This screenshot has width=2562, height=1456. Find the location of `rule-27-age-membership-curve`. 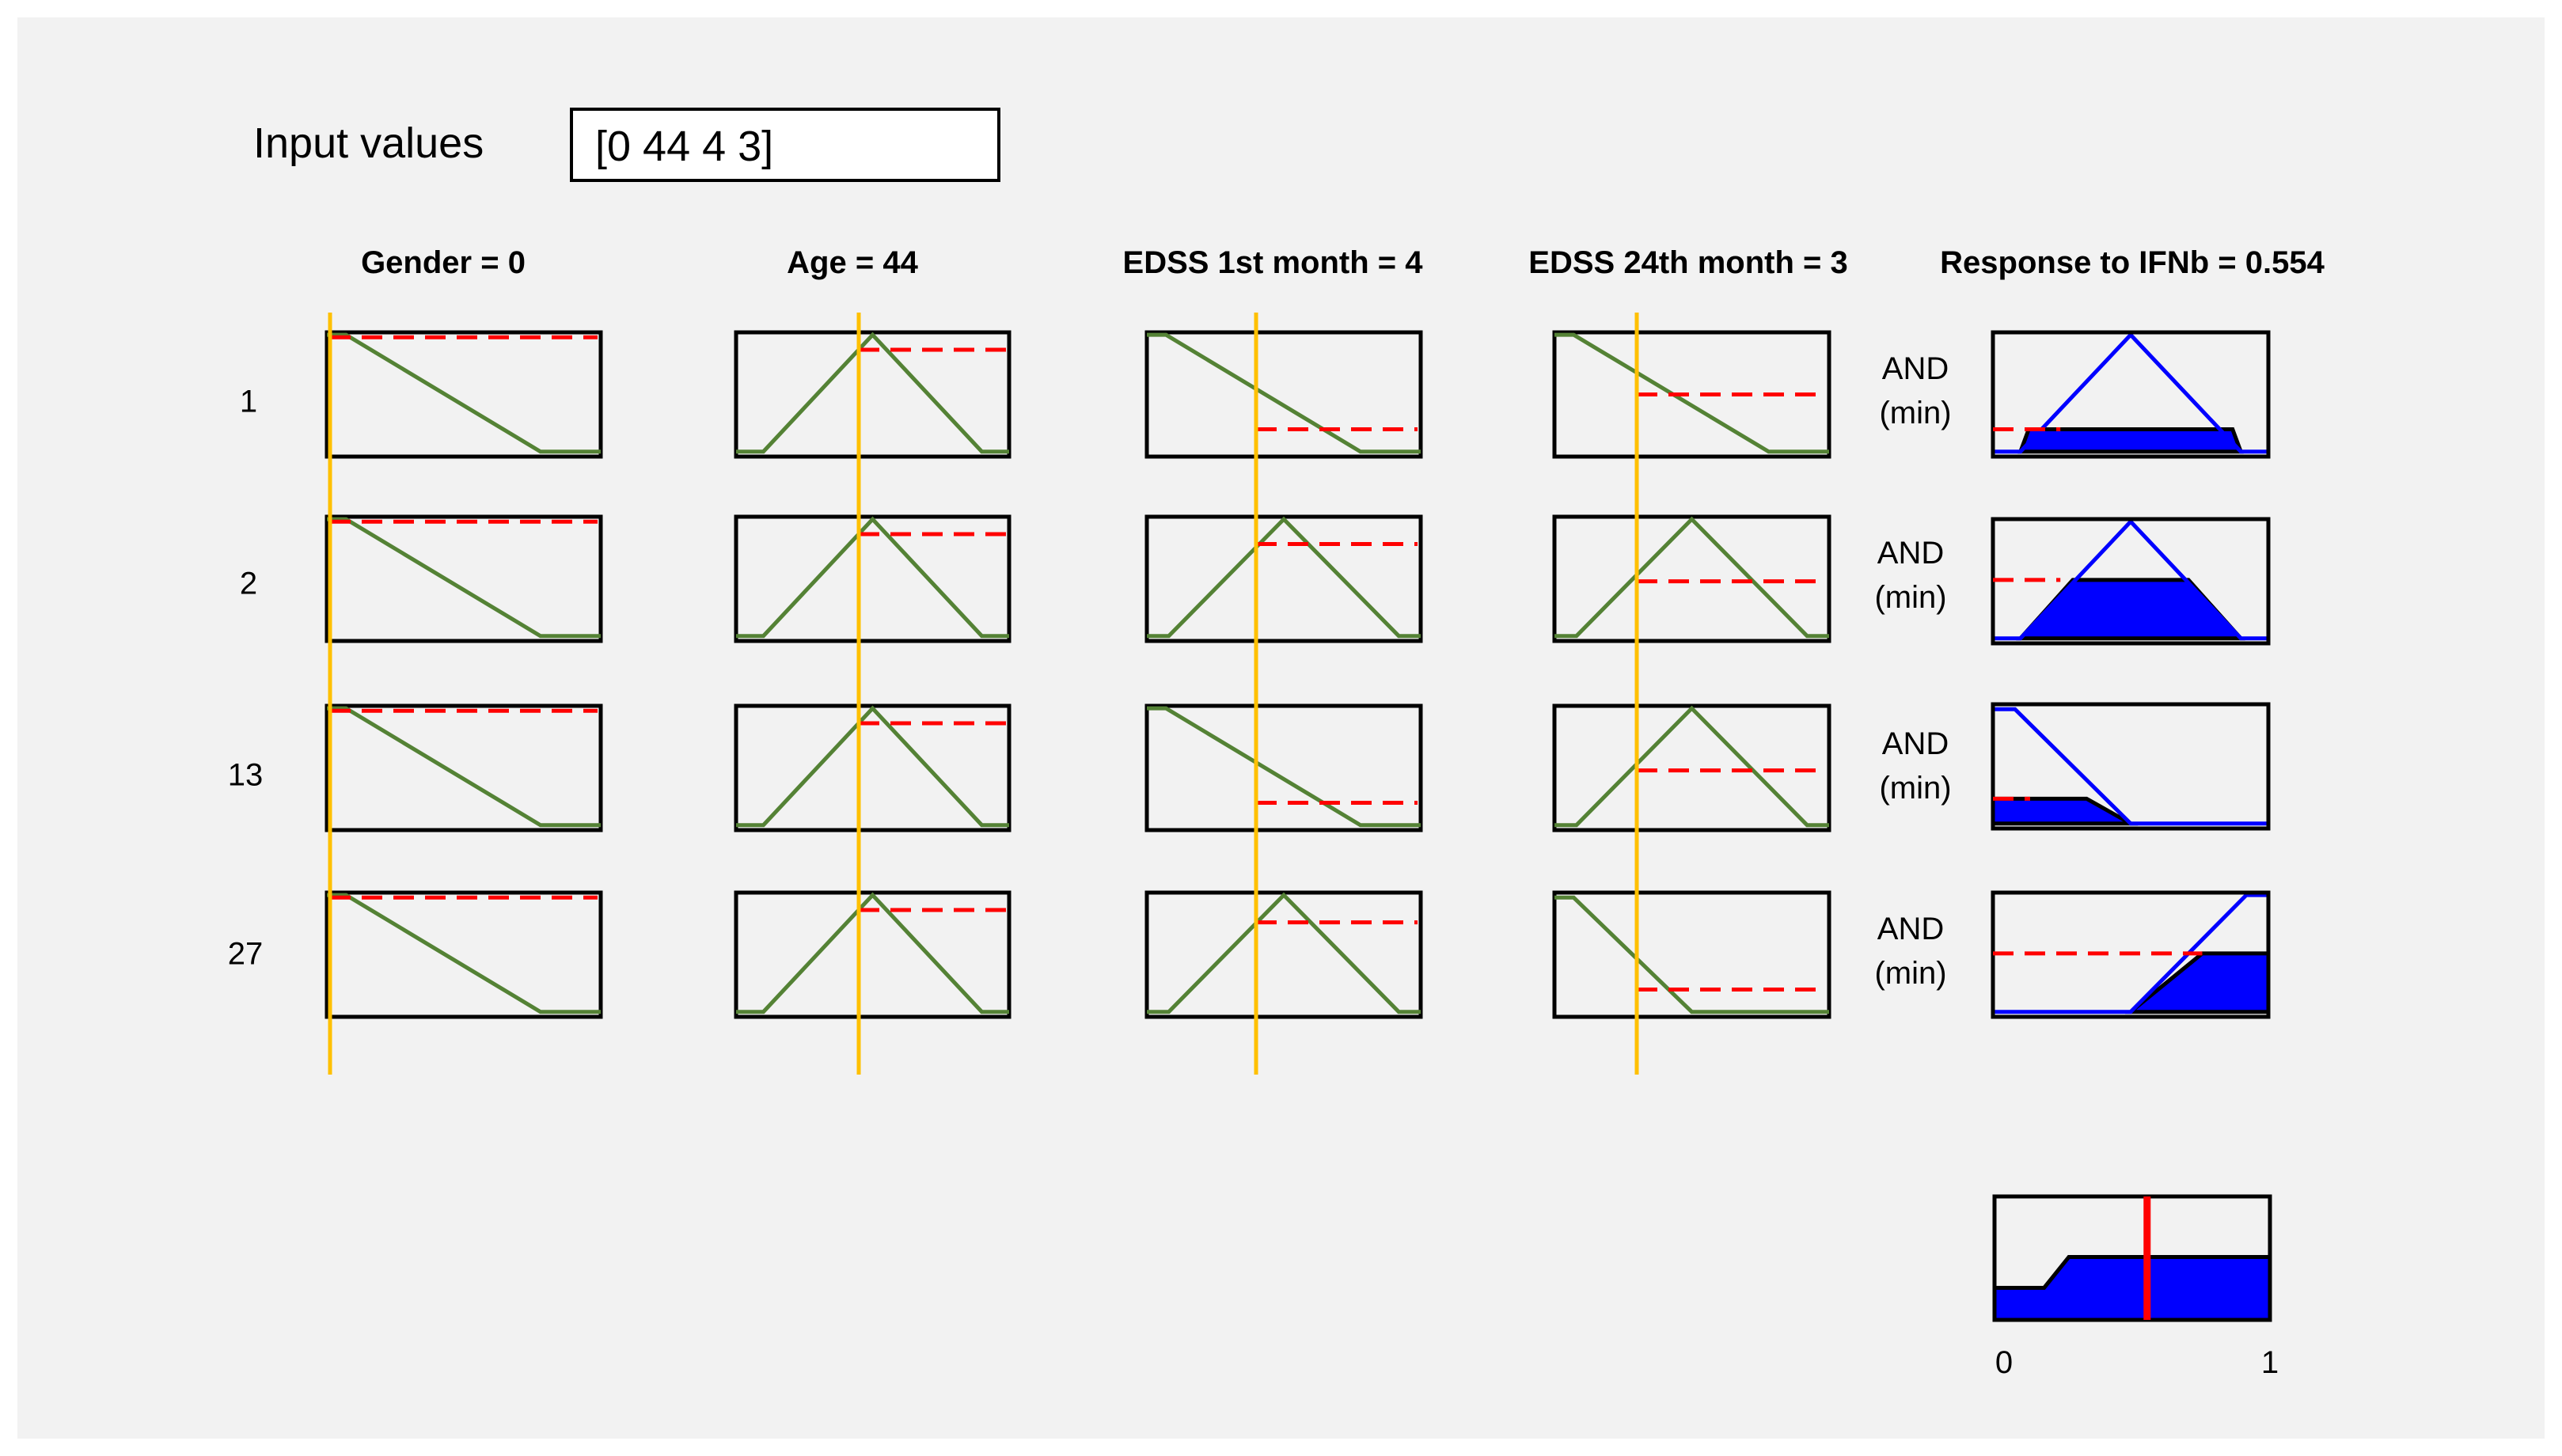

rule-27-age-membership-curve is located at coordinates (872, 953).